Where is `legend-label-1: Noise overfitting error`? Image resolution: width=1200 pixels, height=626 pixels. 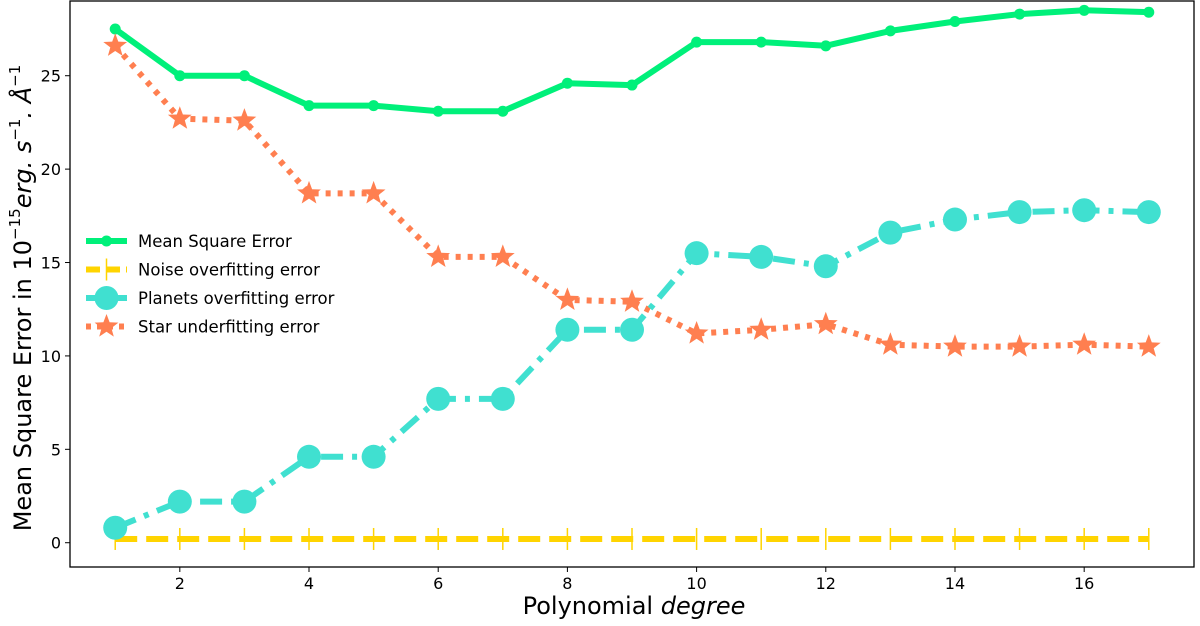 legend-label-1: Noise overfitting error is located at coordinates (229, 270).